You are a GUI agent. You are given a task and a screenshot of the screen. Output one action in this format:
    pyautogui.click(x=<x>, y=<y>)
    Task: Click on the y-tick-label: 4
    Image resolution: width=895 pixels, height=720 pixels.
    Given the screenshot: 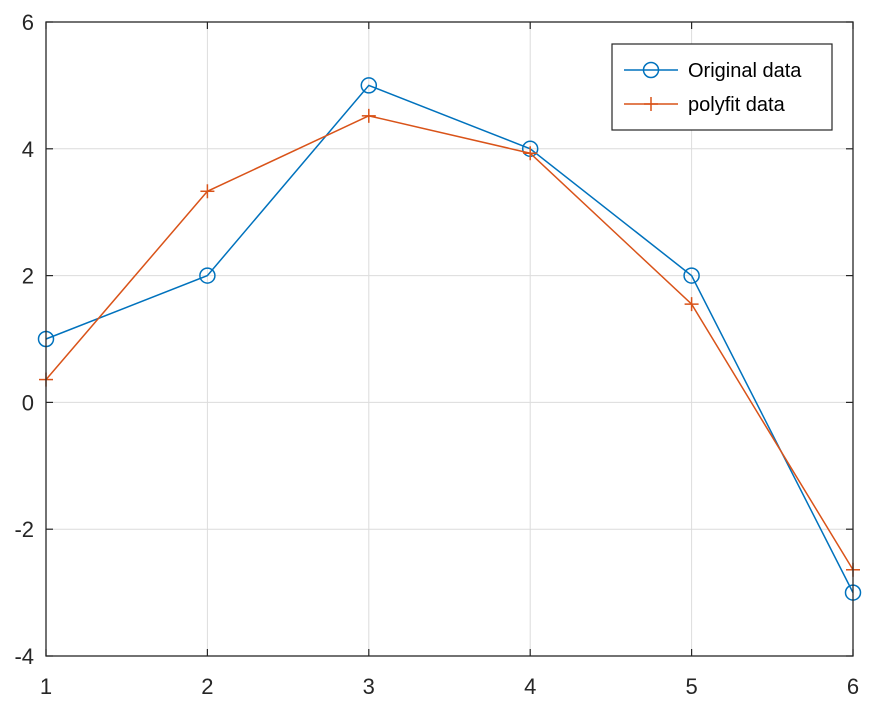 What is the action you would take?
    pyautogui.click(x=28, y=149)
    